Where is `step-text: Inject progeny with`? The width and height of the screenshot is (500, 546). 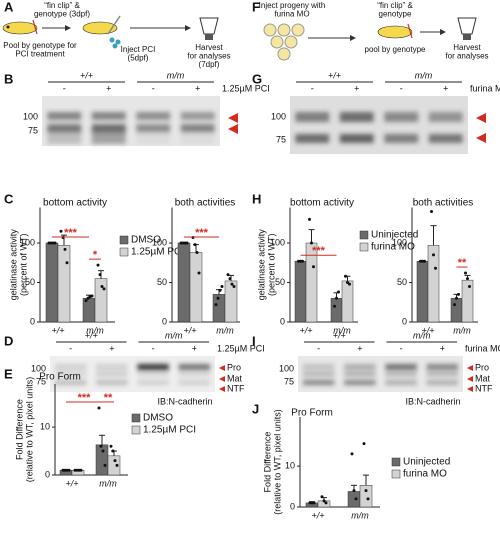
step-text: Inject progeny with is located at coordinates (292, 5).